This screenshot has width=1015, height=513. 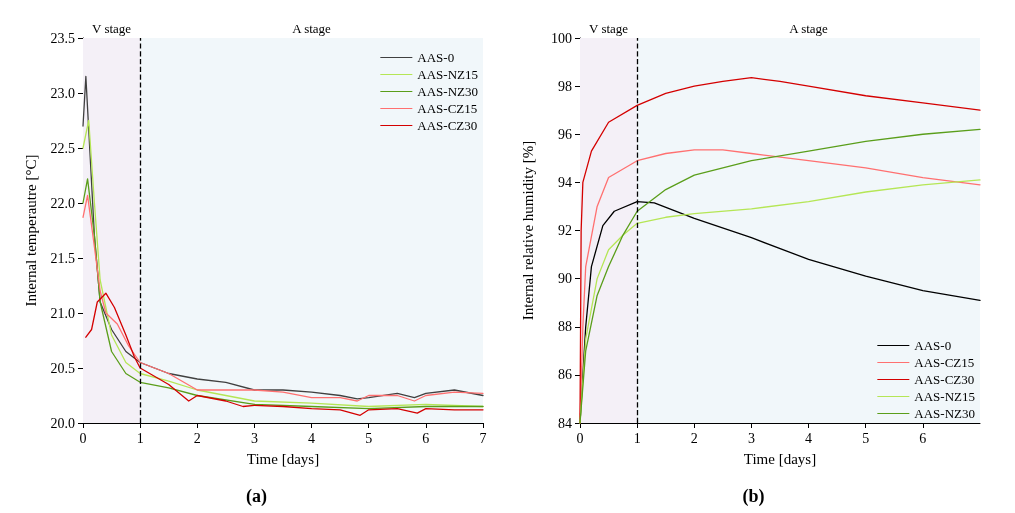 I want to click on y-tick-label: 98, so click(x=565, y=86).